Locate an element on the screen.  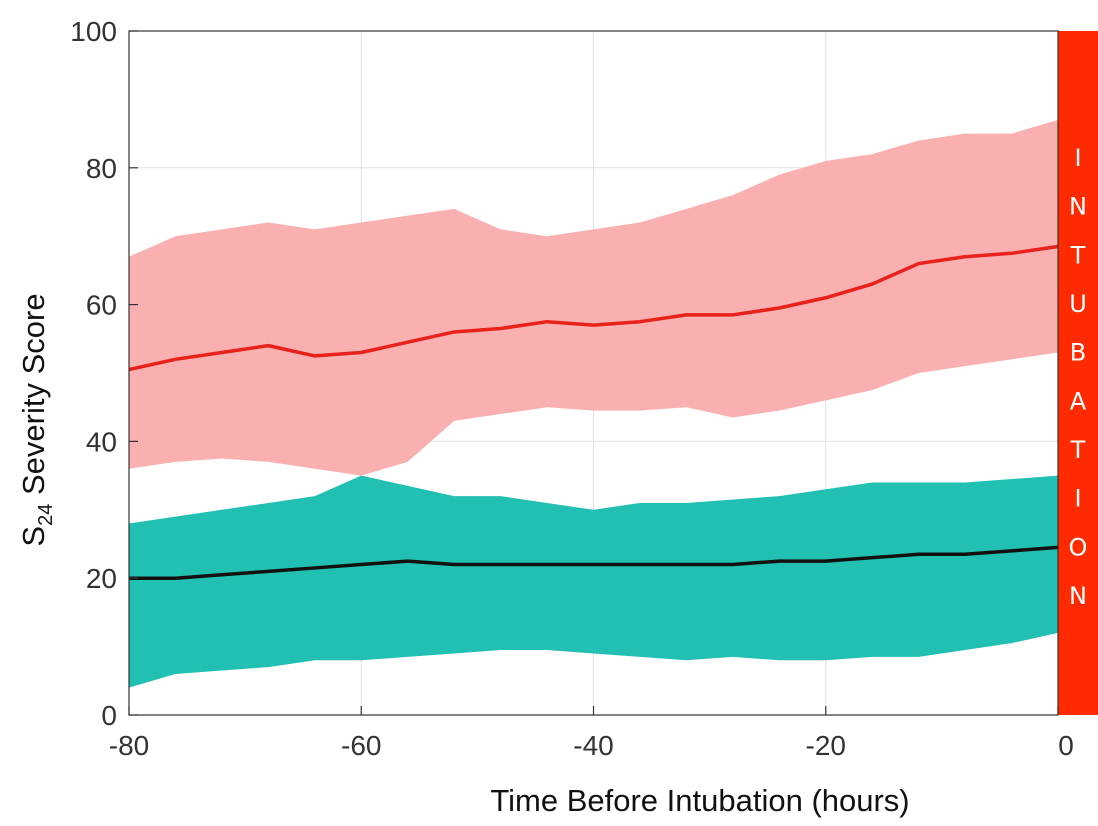
y-tick-label: 20 is located at coordinates (101, 578).